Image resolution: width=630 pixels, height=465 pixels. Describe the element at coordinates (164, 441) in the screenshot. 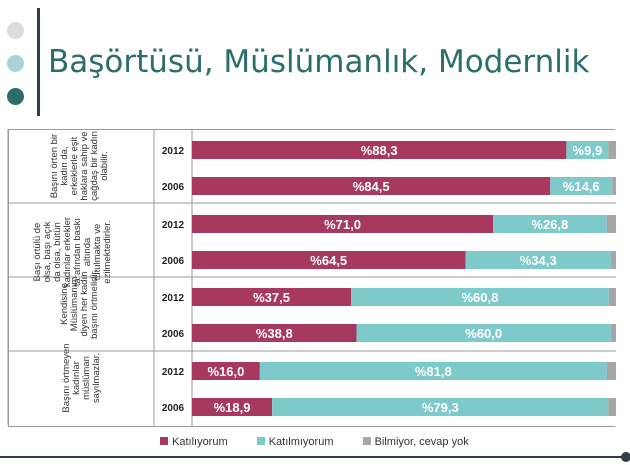

I see `legend-swatch-agree` at that location.